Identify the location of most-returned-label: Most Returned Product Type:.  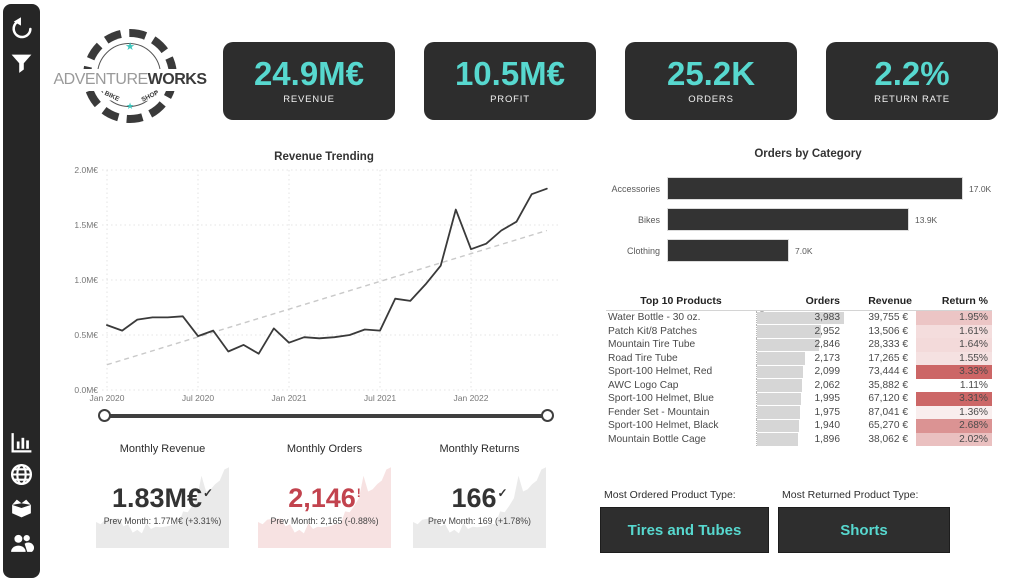
(850, 495).